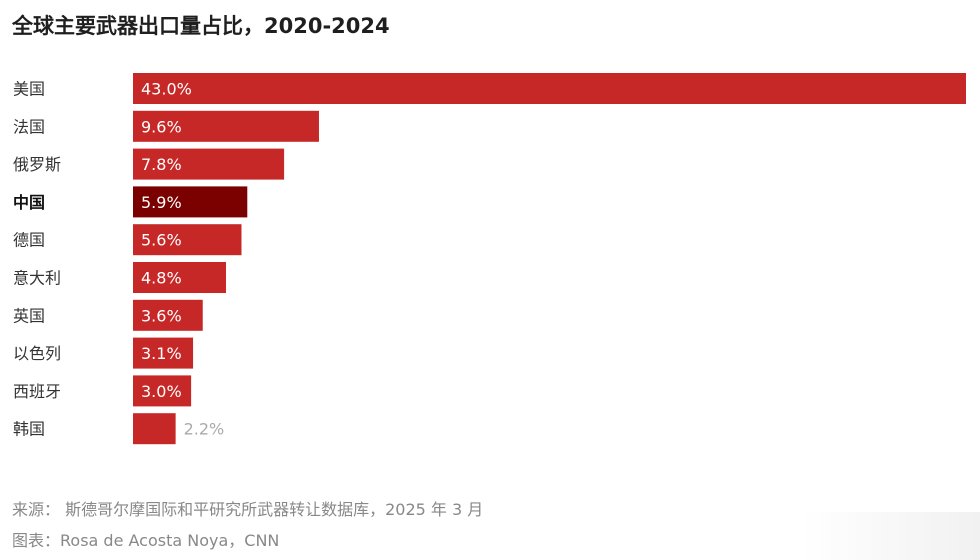 The height and width of the screenshot is (560, 980). What do you see at coordinates (890, 536) in the screenshot?
I see `watermark` at bounding box center [890, 536].